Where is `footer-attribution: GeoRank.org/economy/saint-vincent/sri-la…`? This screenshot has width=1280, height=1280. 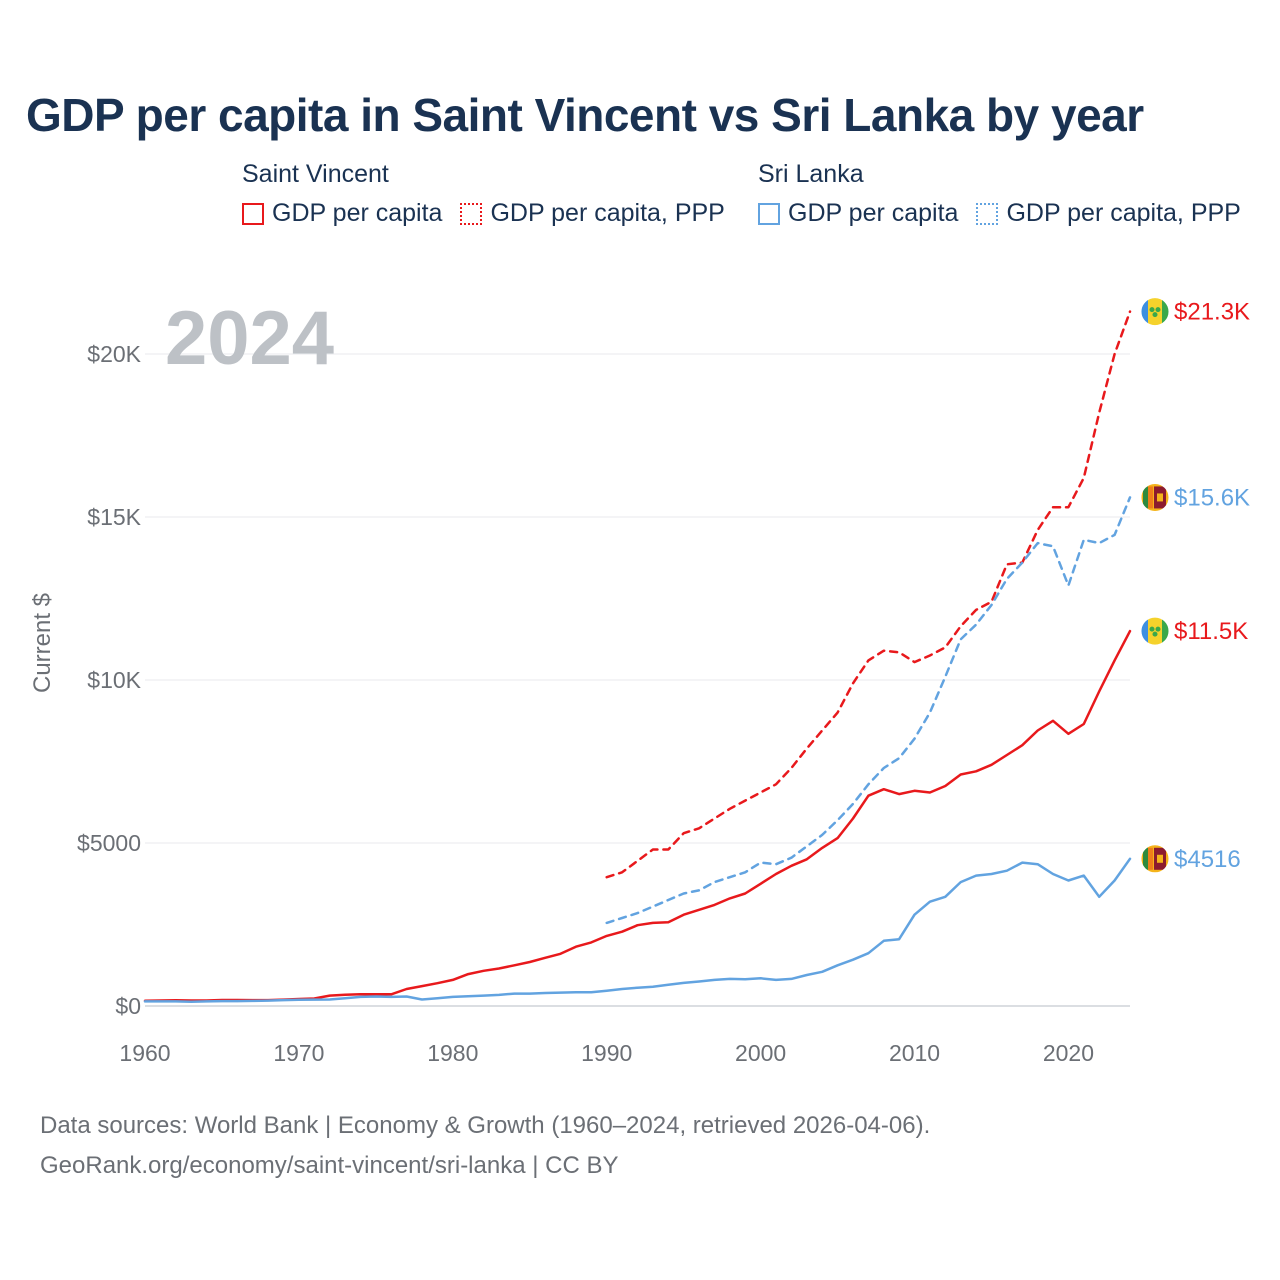 footer-attribution: GeoRank.org/economy/saint-vincent/sri-la… is located at coordinates (329, 1165).